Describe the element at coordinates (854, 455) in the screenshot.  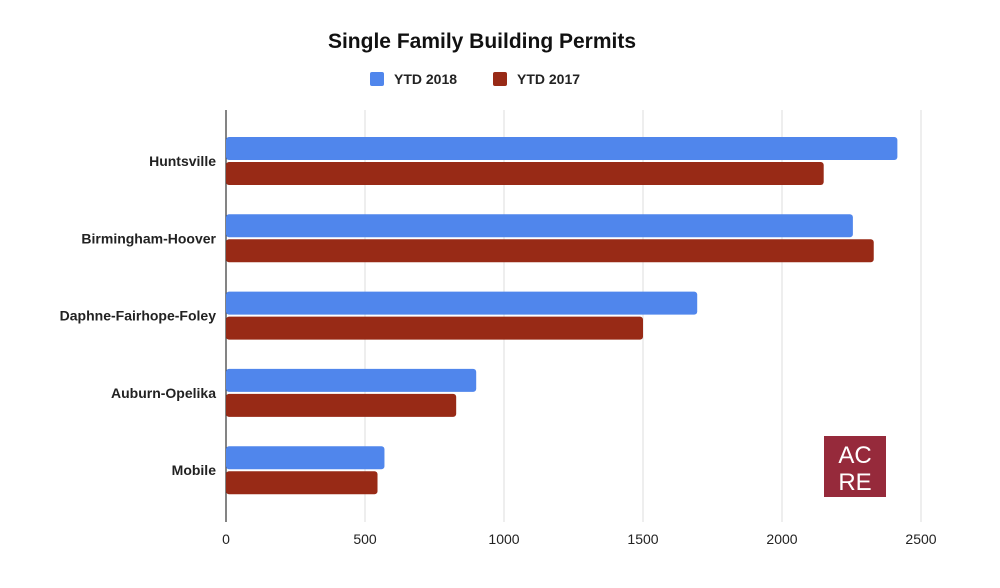
I see `logo-text-1: AC` at that location.